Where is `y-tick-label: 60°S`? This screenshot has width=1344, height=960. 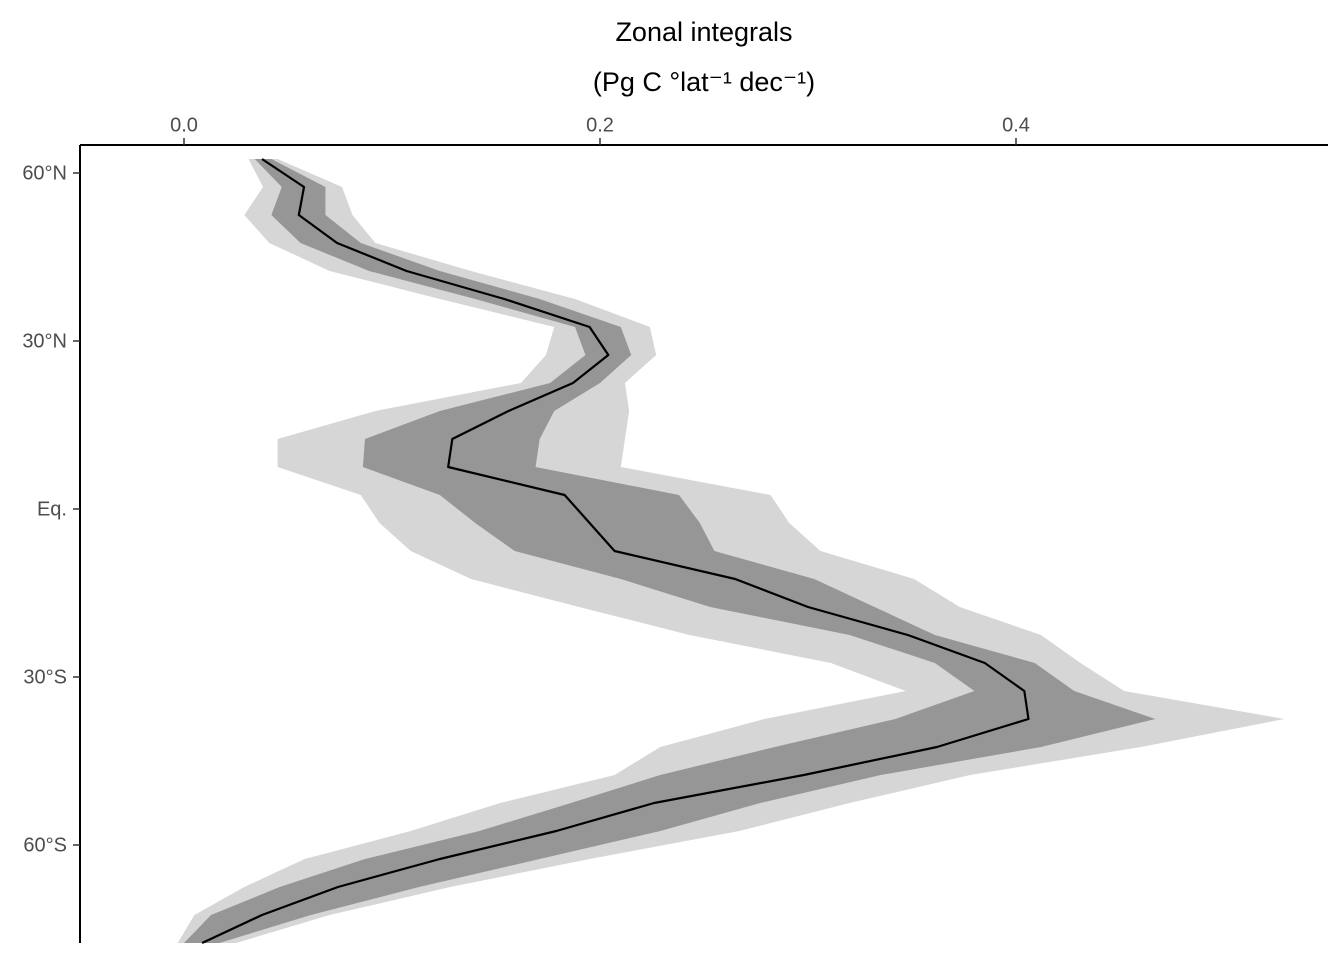 y-tick-label: 60°S is located at coordinates (45, 845).